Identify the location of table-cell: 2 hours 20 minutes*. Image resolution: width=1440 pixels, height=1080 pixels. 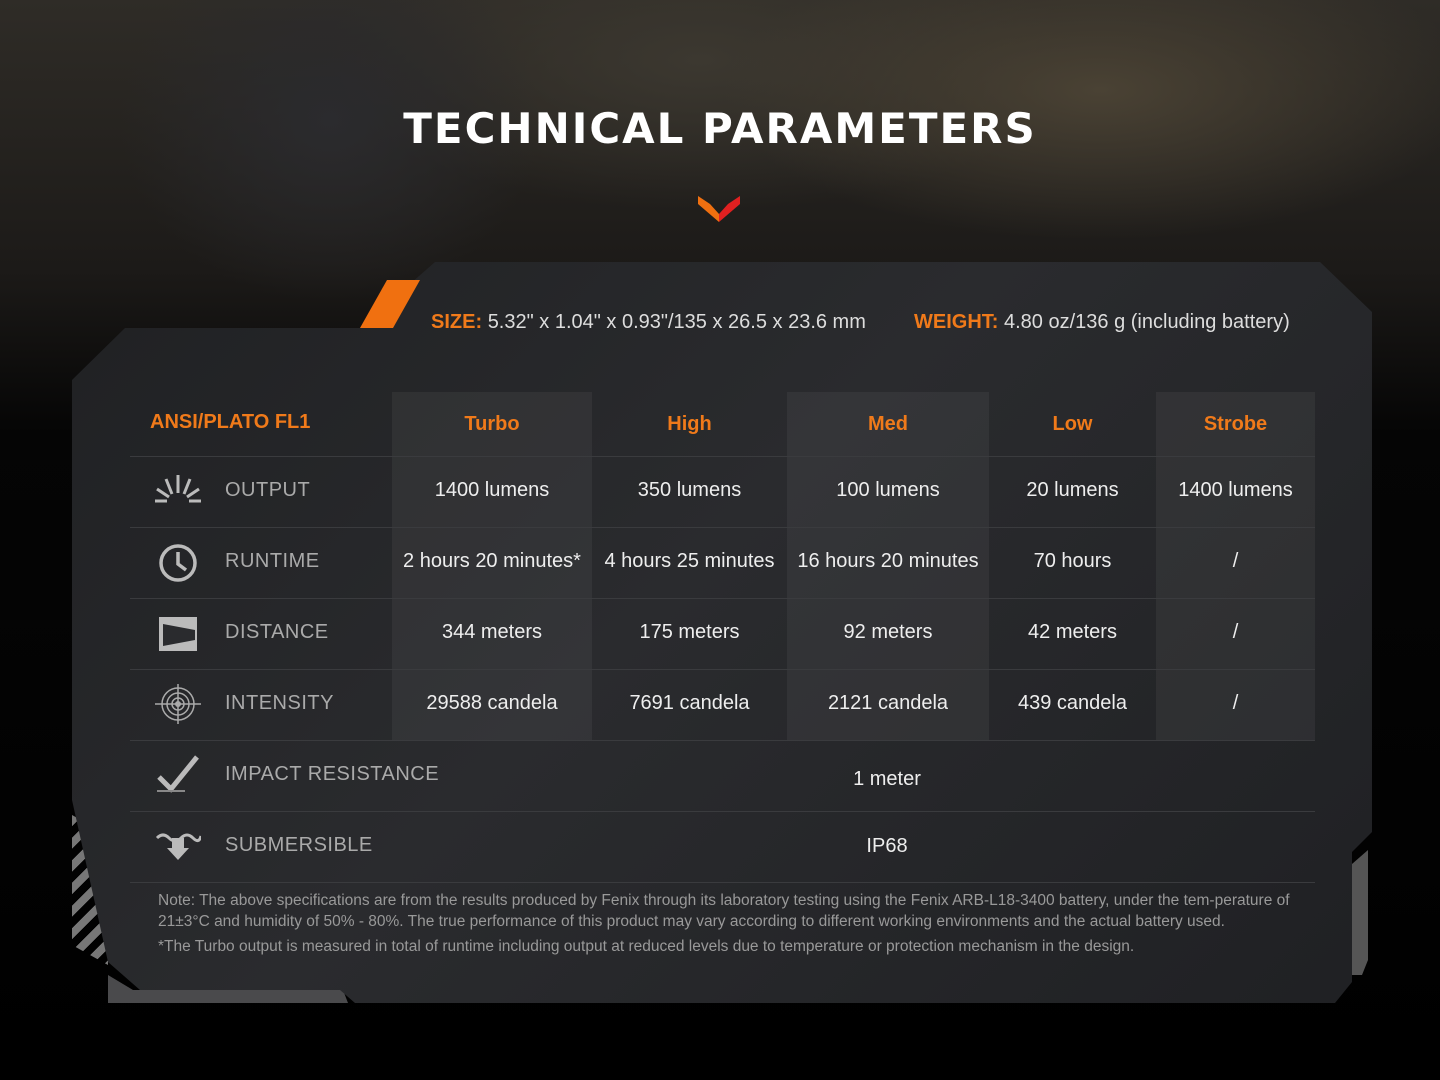
(492, 561).